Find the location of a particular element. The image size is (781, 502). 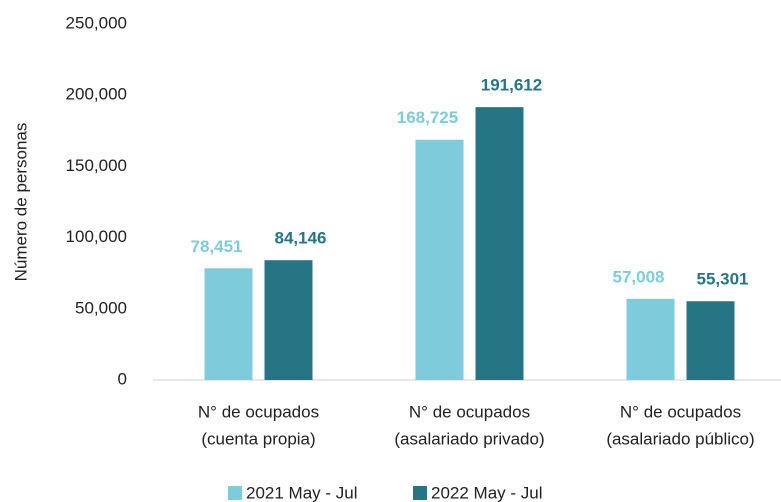

legend-label: 2022 May - Jul is located at coordinates (487, 492).